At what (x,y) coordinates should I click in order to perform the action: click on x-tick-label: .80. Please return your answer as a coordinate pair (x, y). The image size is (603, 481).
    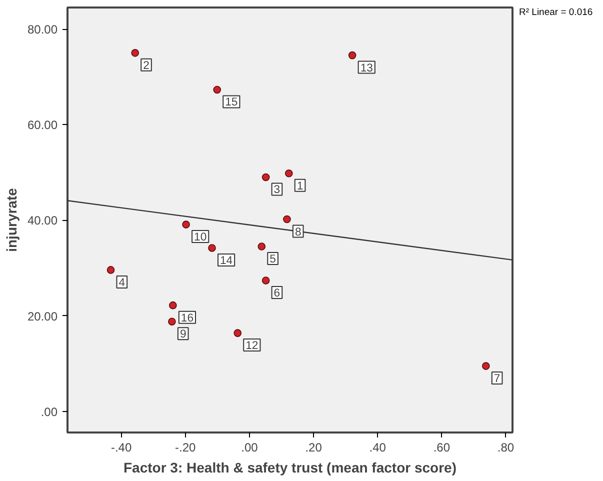
    Looking at the image, I should click on (505, 447).